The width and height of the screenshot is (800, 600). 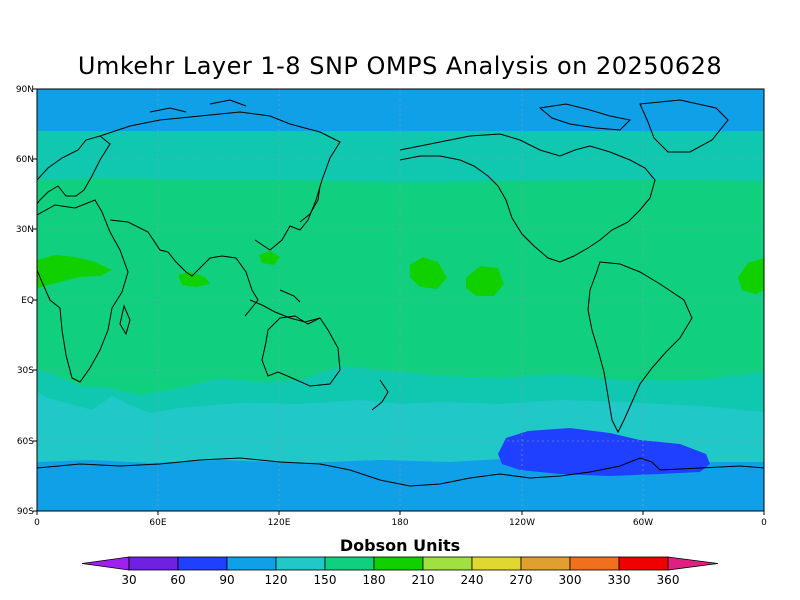 What do you see at coordinates (25, 230) in the screenshot?
I see `lat-label-30n: 30N` at bounding box center [25, 230].